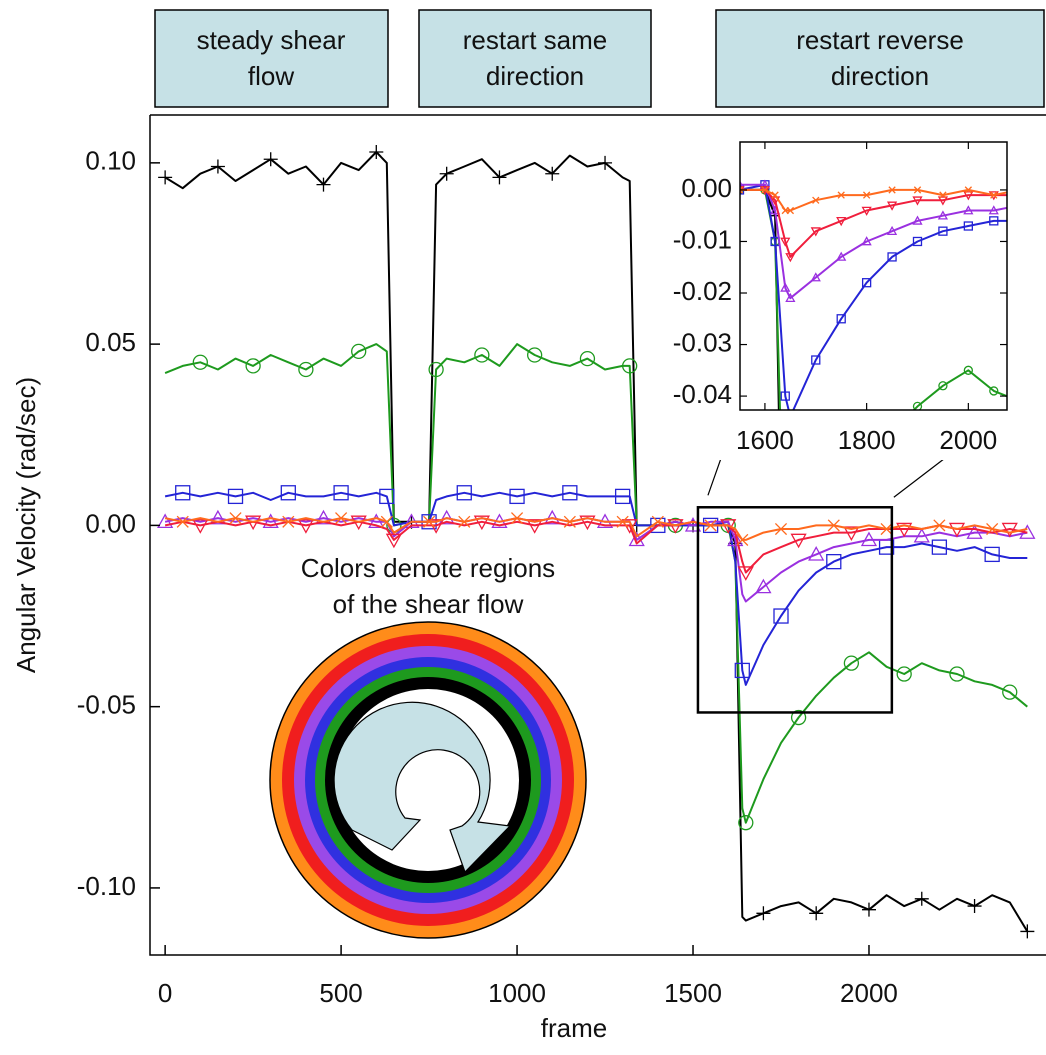 The width and height of the screenshot is (1046, 1055). What do you see at coordinates (706, 188) in the screenshot?
I see `inset-y-tick-label: 0.00` at bounding box center [706, 188].